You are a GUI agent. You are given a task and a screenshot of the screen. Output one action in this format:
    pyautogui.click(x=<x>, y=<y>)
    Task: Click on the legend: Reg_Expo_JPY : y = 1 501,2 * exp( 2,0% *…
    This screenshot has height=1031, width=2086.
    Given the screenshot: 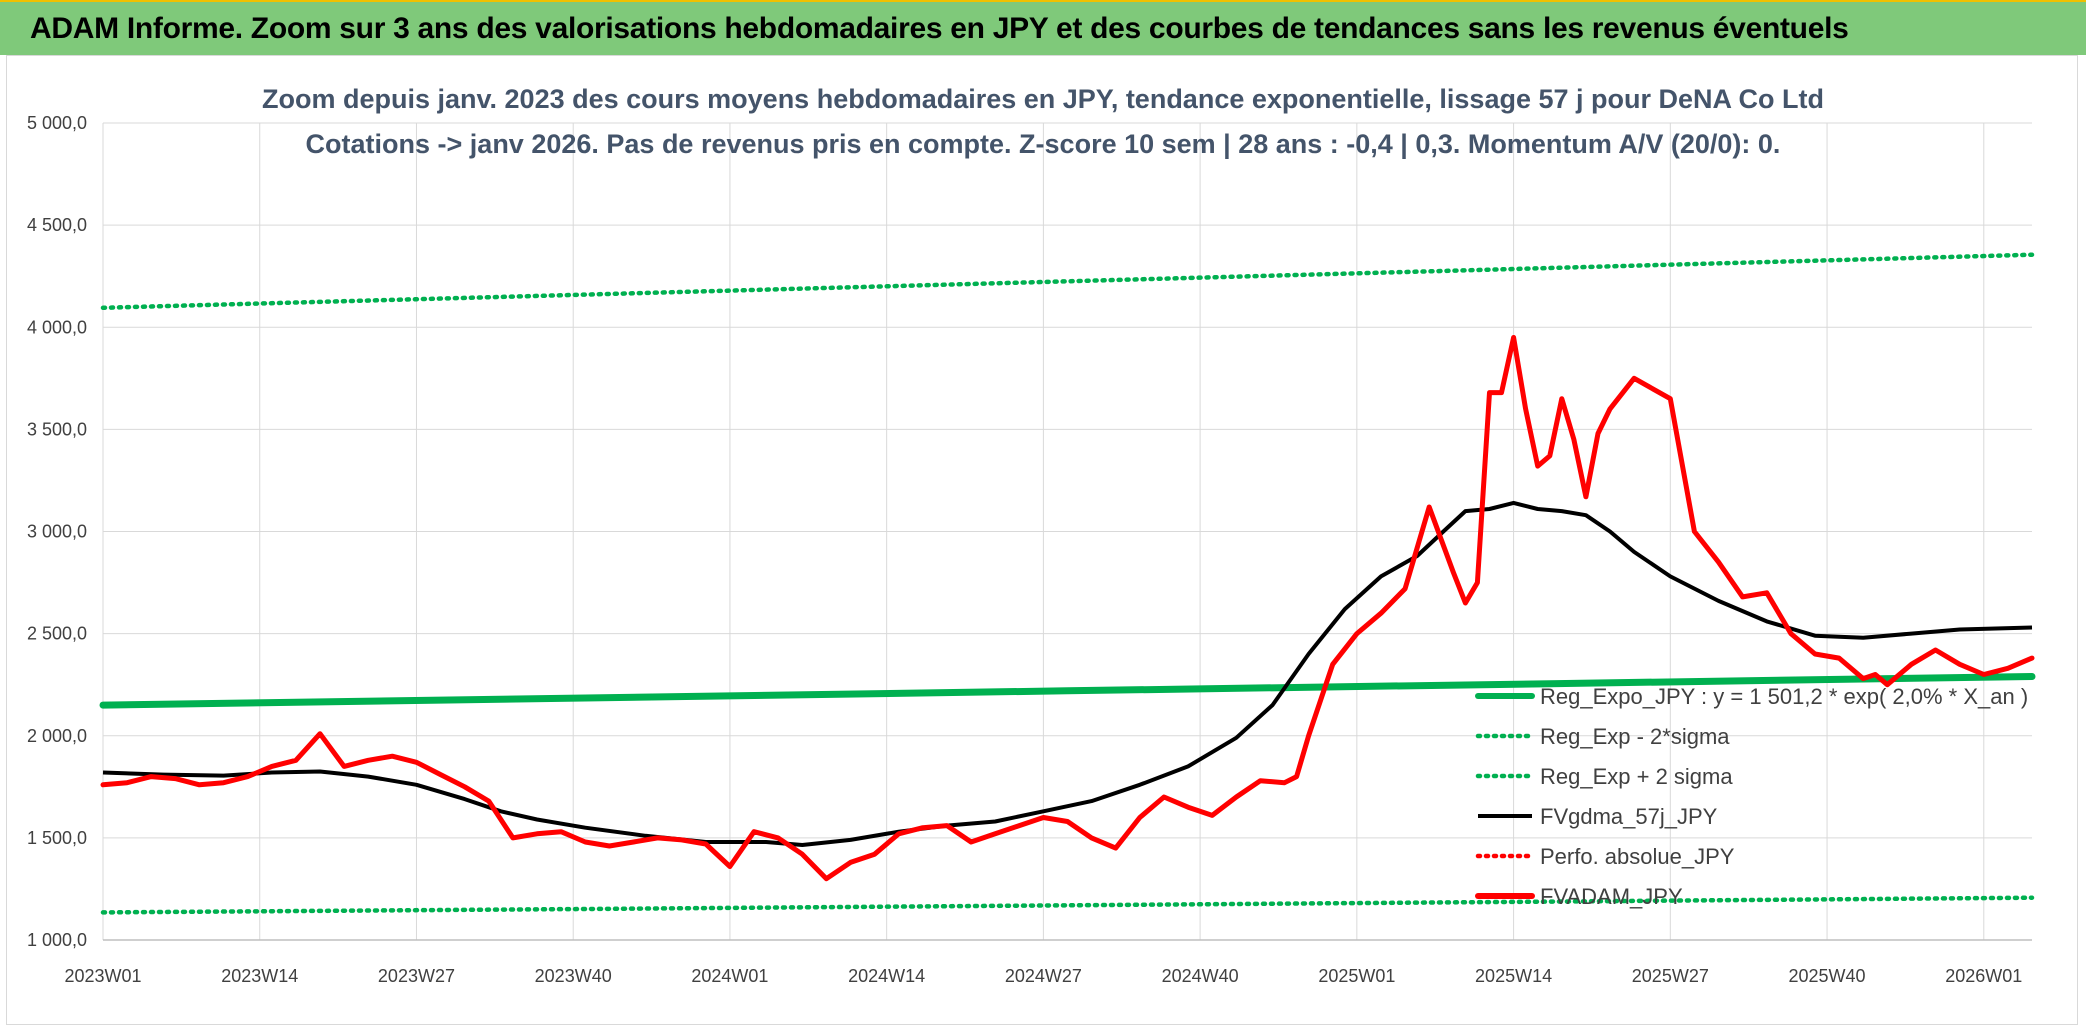 What is the action you would take?
    pyautogui.click(x=1751, y=796)
    